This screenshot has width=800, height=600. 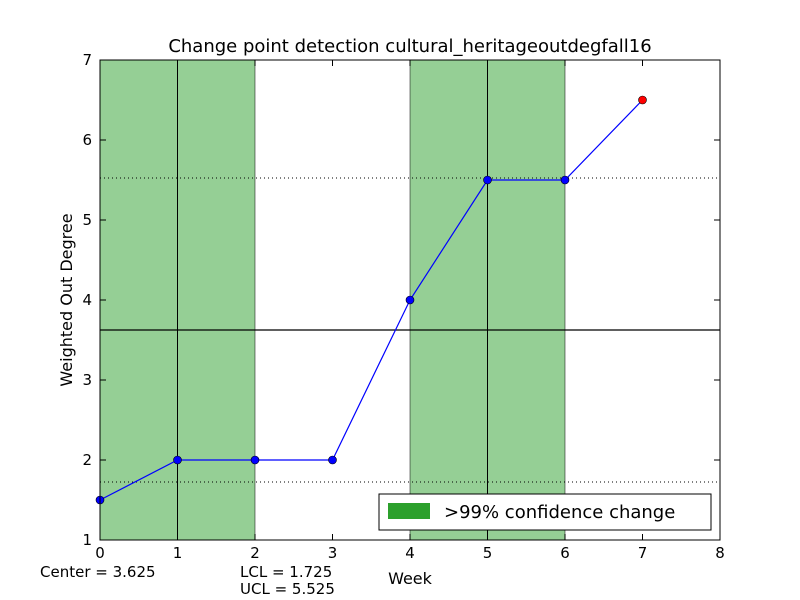 What do you see at coordinates (98, 572) in the screenshot?
I see `center-annotation: Center = 3.625` at bounding box center [98, 572].